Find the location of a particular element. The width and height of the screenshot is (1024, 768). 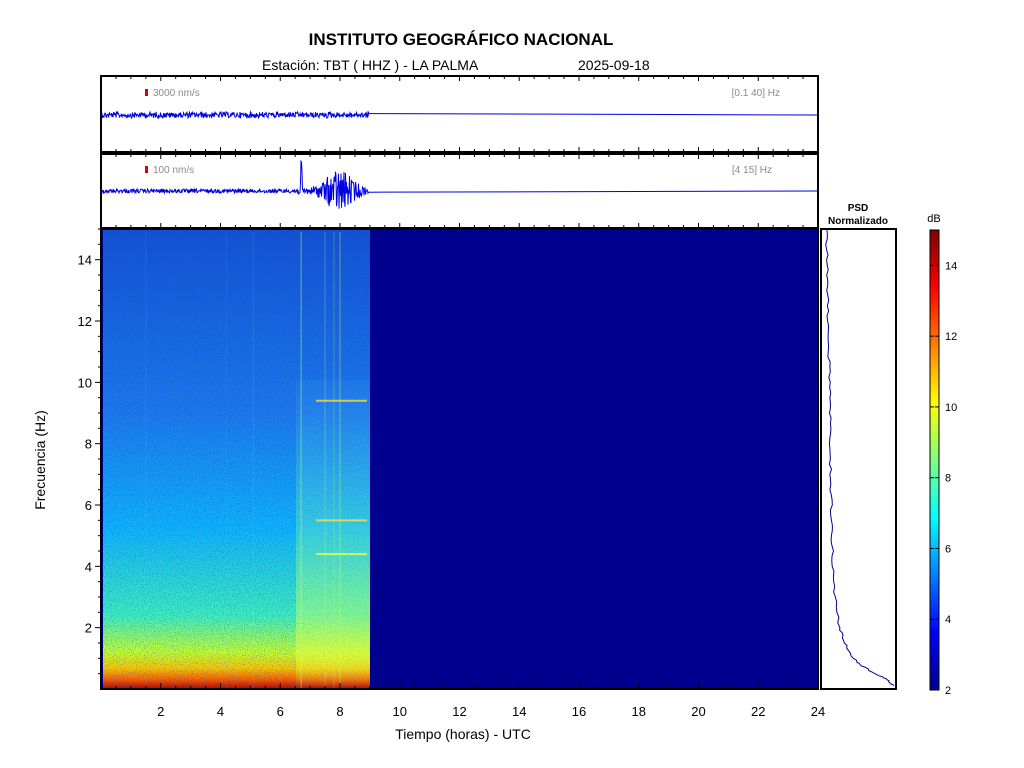

x-tick-label: 6 is located at coordinates (280, 711).